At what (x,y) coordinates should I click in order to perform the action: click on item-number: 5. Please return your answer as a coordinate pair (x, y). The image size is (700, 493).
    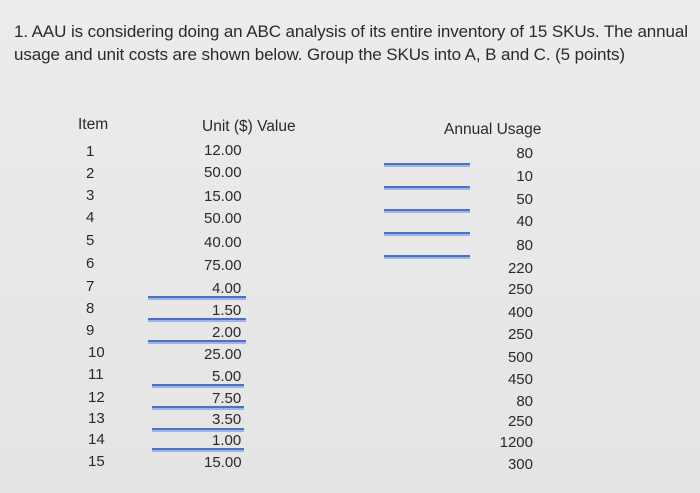
    Looking at the image, I should click on (90, 240).